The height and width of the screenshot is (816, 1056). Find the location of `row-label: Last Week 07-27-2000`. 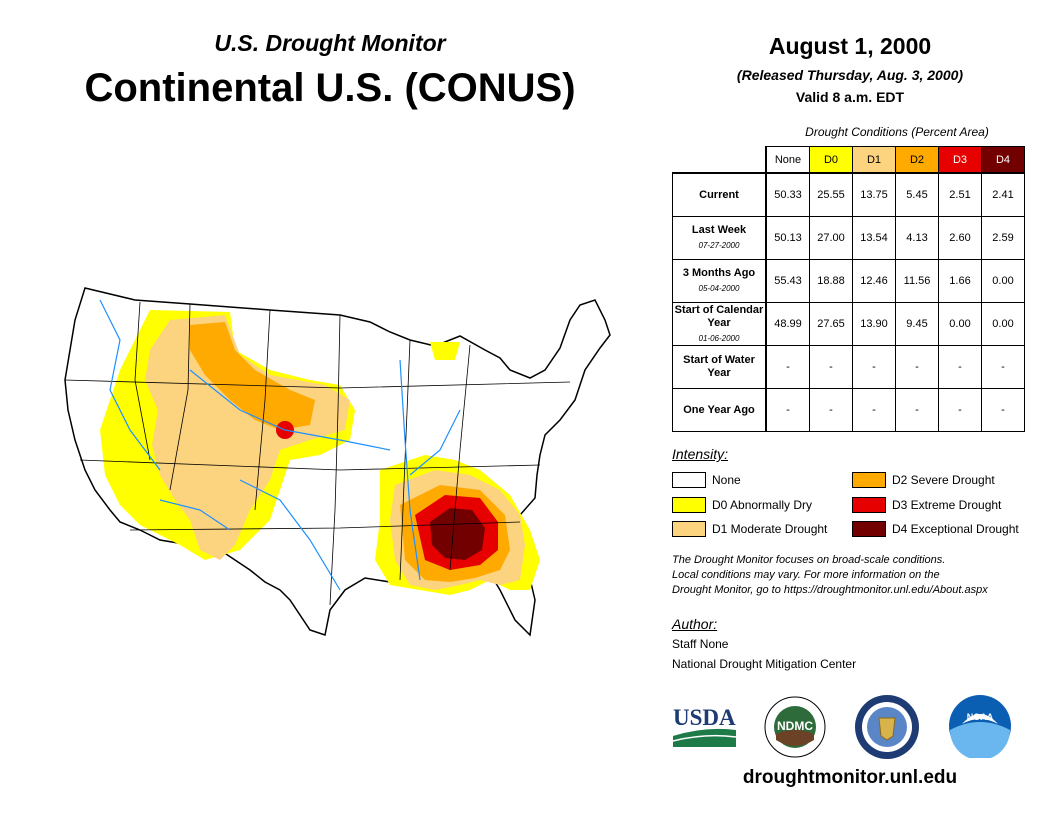

row-label: Last Week 07-27-2000 is located at coordinates (719, 238).